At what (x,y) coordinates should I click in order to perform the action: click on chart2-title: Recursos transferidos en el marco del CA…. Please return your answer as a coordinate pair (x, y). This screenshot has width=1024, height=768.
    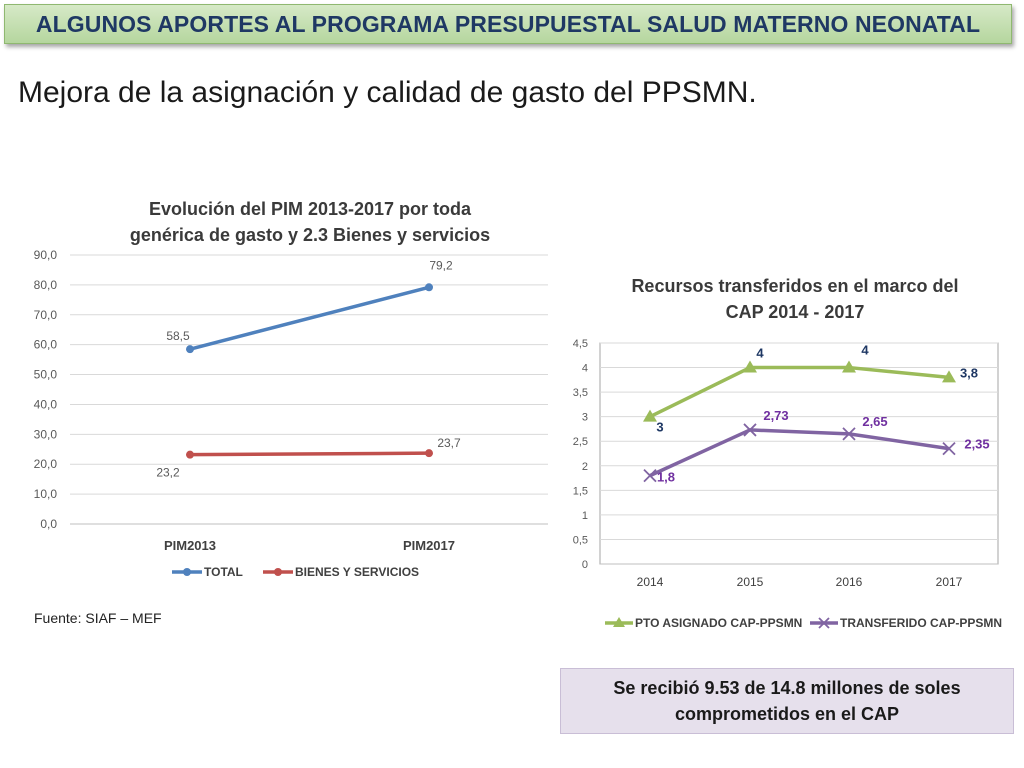
    Looking at the image, I should click on (795, 299).